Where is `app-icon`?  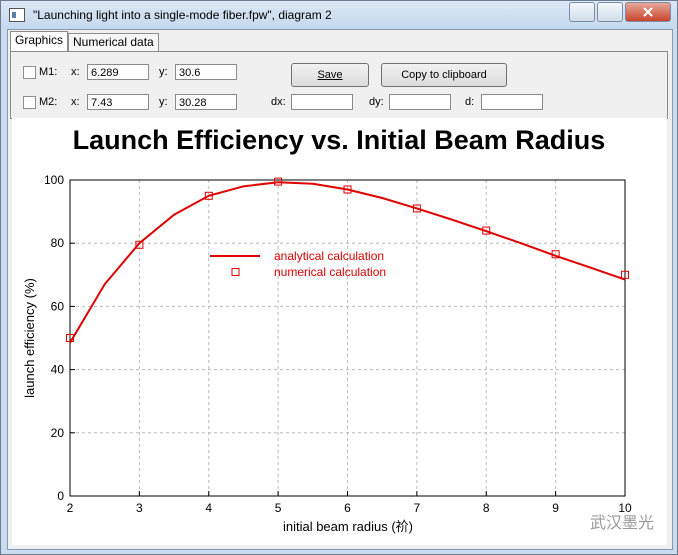 app-icon is located at coordinates (17, 15).